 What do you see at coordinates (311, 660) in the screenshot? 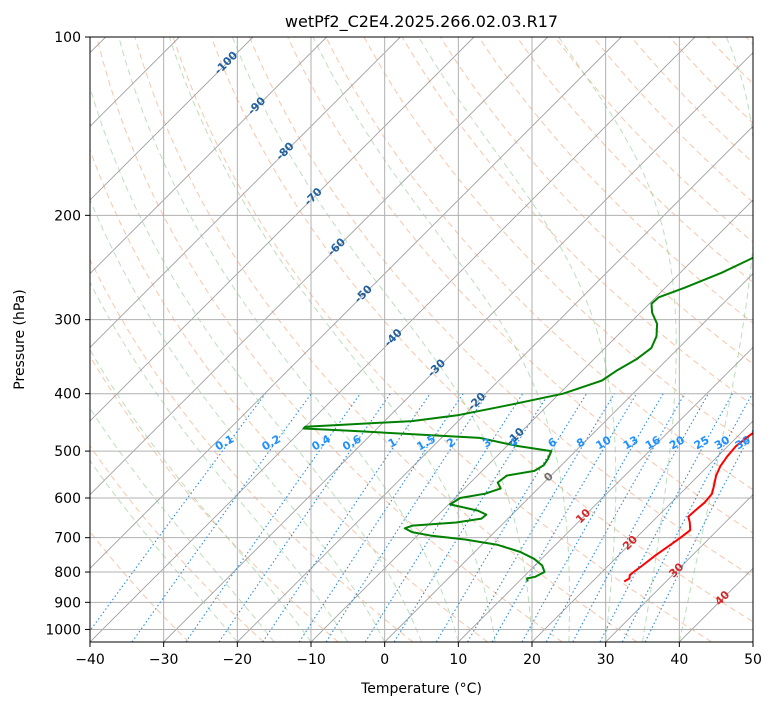
I see `x-tick-label: −10` at bounding box center [311, 660].